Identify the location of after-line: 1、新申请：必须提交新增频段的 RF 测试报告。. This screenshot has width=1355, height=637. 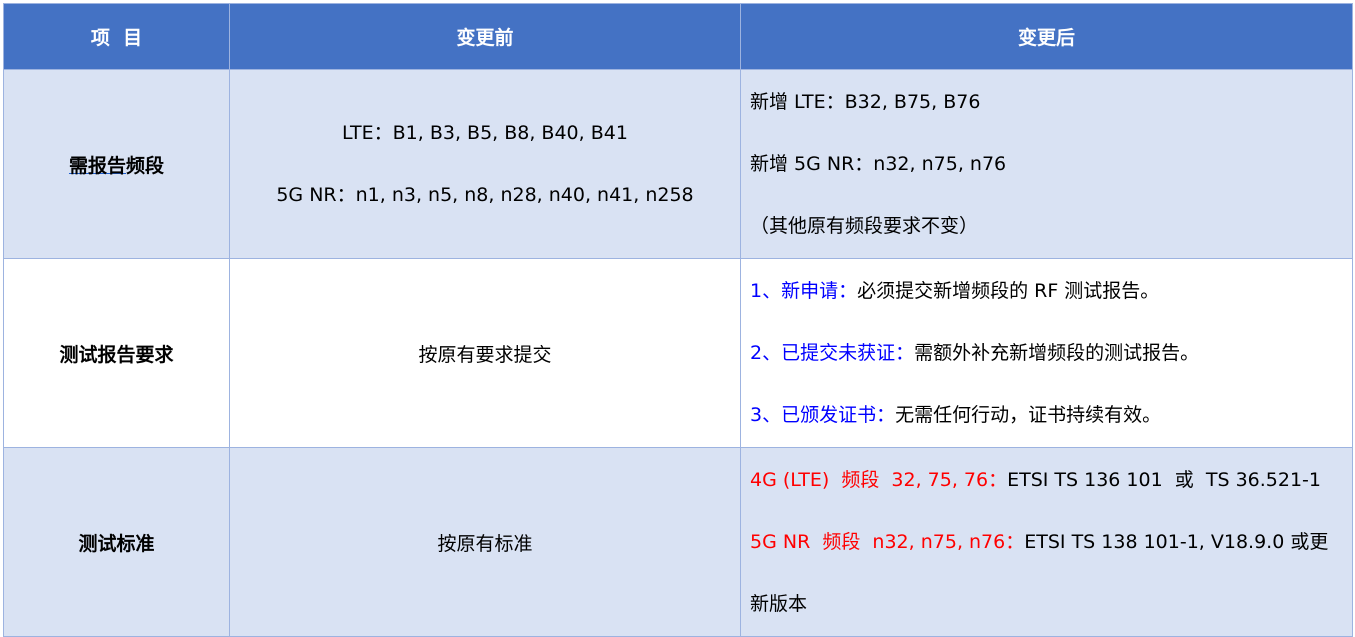
(1050, 291).